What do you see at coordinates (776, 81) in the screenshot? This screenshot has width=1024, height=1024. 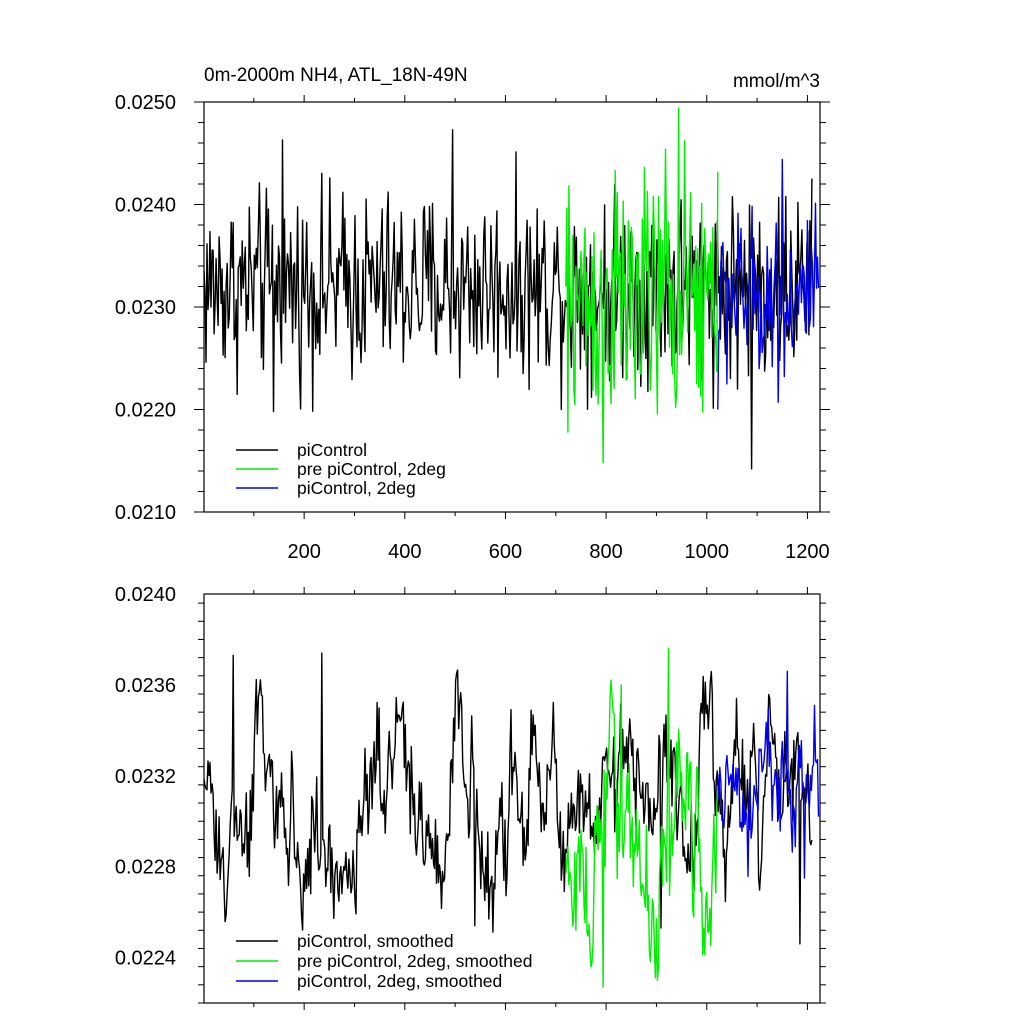 I see `chart-units: mmol/m^3` at bounding box center [776, 81].